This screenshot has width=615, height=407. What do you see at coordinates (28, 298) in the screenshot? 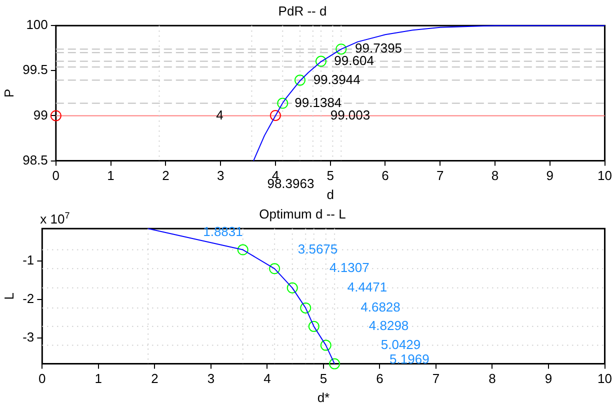
I see `y-tick-label: -2` at bounding box center [28, 298].